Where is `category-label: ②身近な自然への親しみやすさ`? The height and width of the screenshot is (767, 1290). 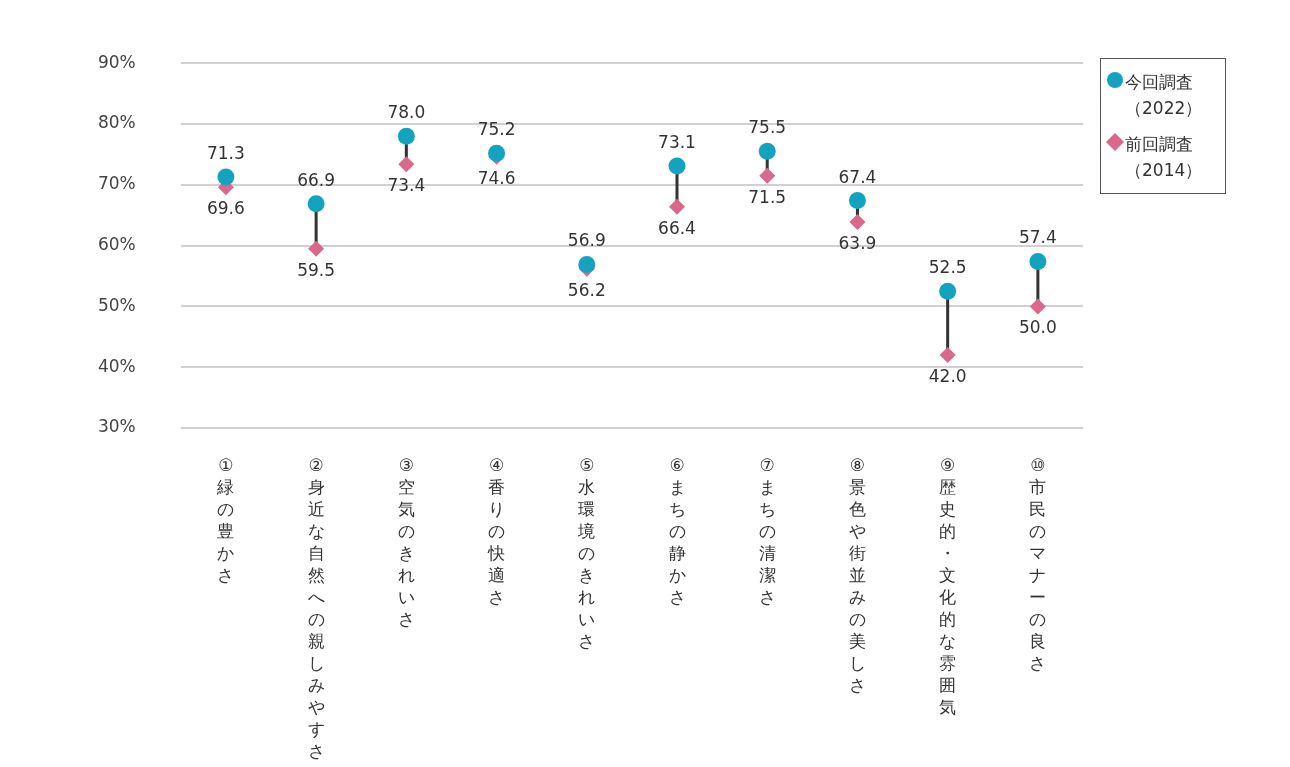 category-label: ②身近な自然への親しみやすさ is located at coordinates (316, 608).